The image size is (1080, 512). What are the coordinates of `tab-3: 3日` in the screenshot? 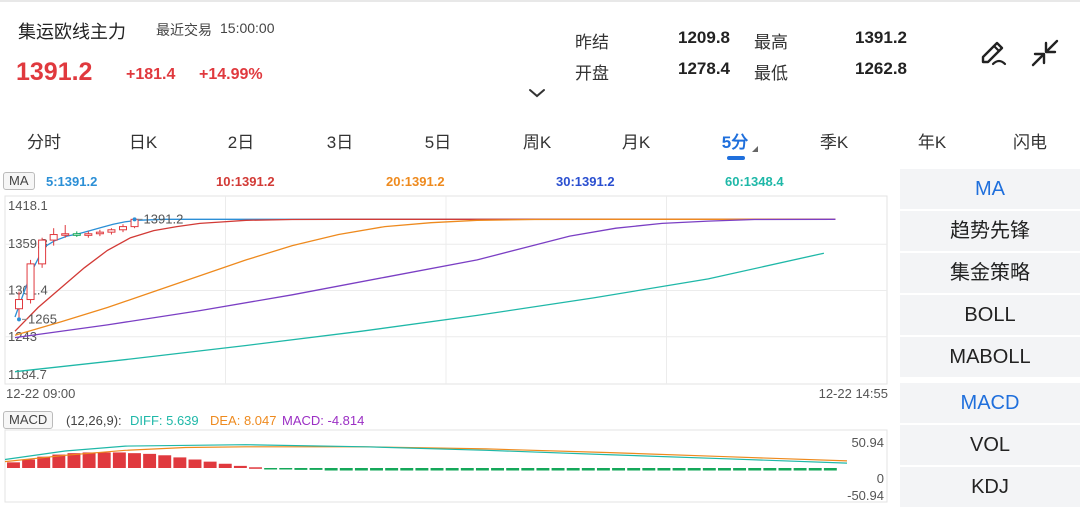 It's located at (340, 142).